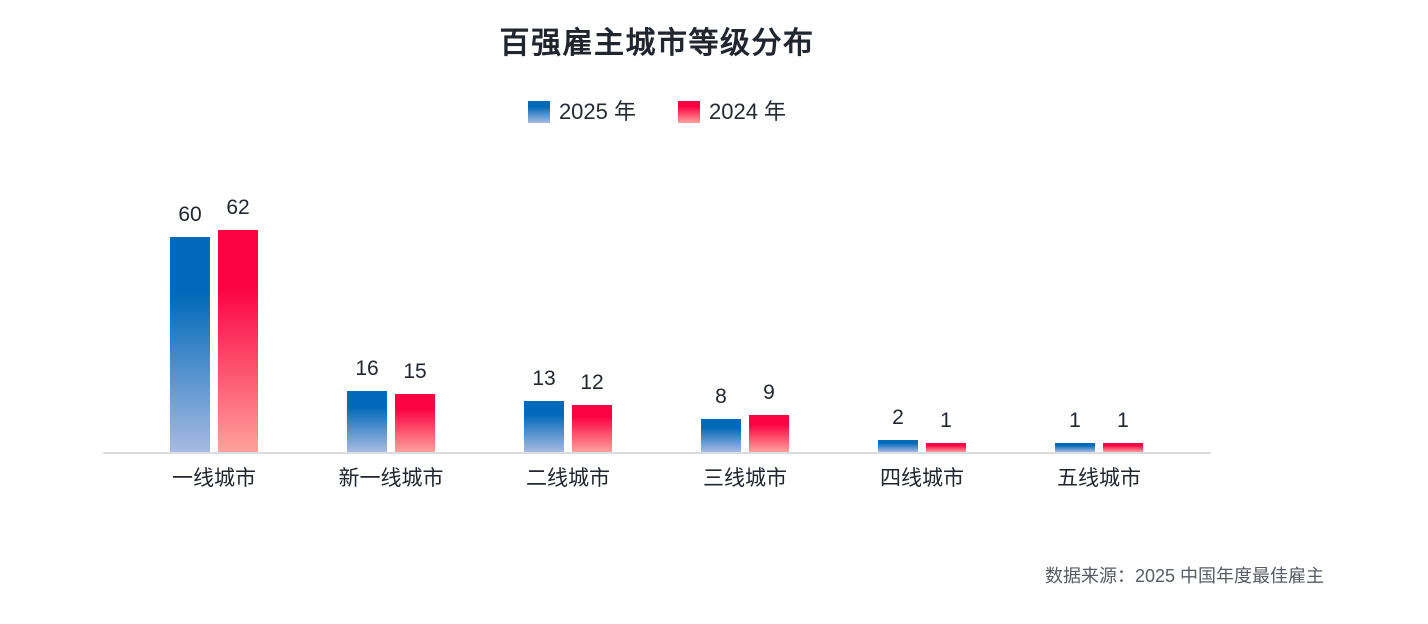 The height and width of the screenshot is (624, 1428). I want to click on value-label: 15, so click(415, 371).